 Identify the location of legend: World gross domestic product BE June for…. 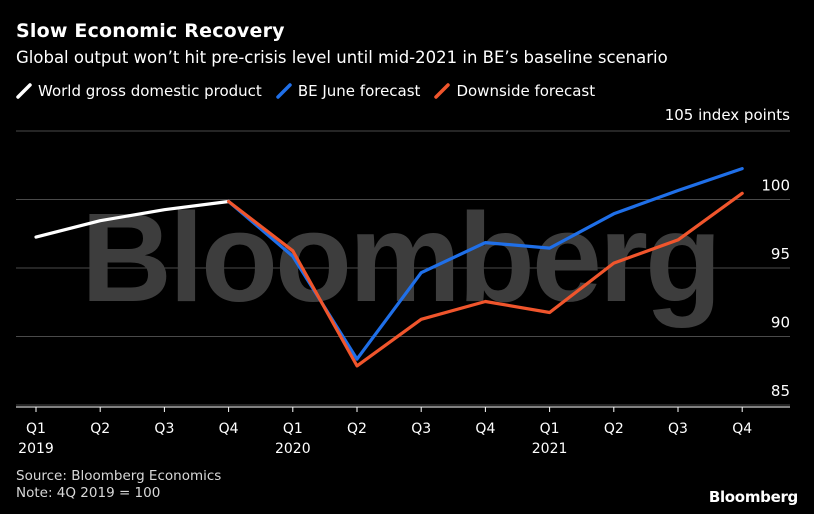
(312, 91).